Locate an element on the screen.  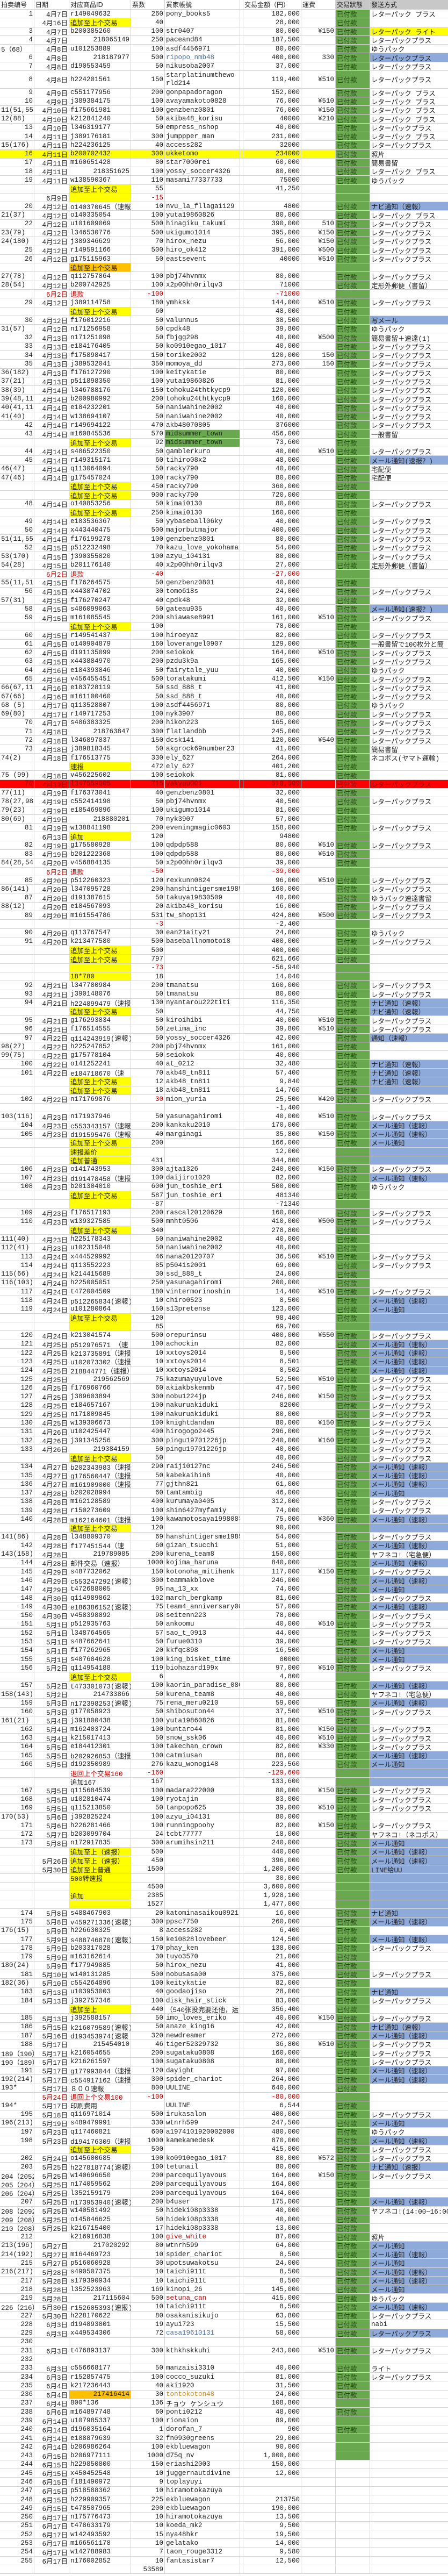
cell-amount: 30,000 is located at coordinates (272, 1878).